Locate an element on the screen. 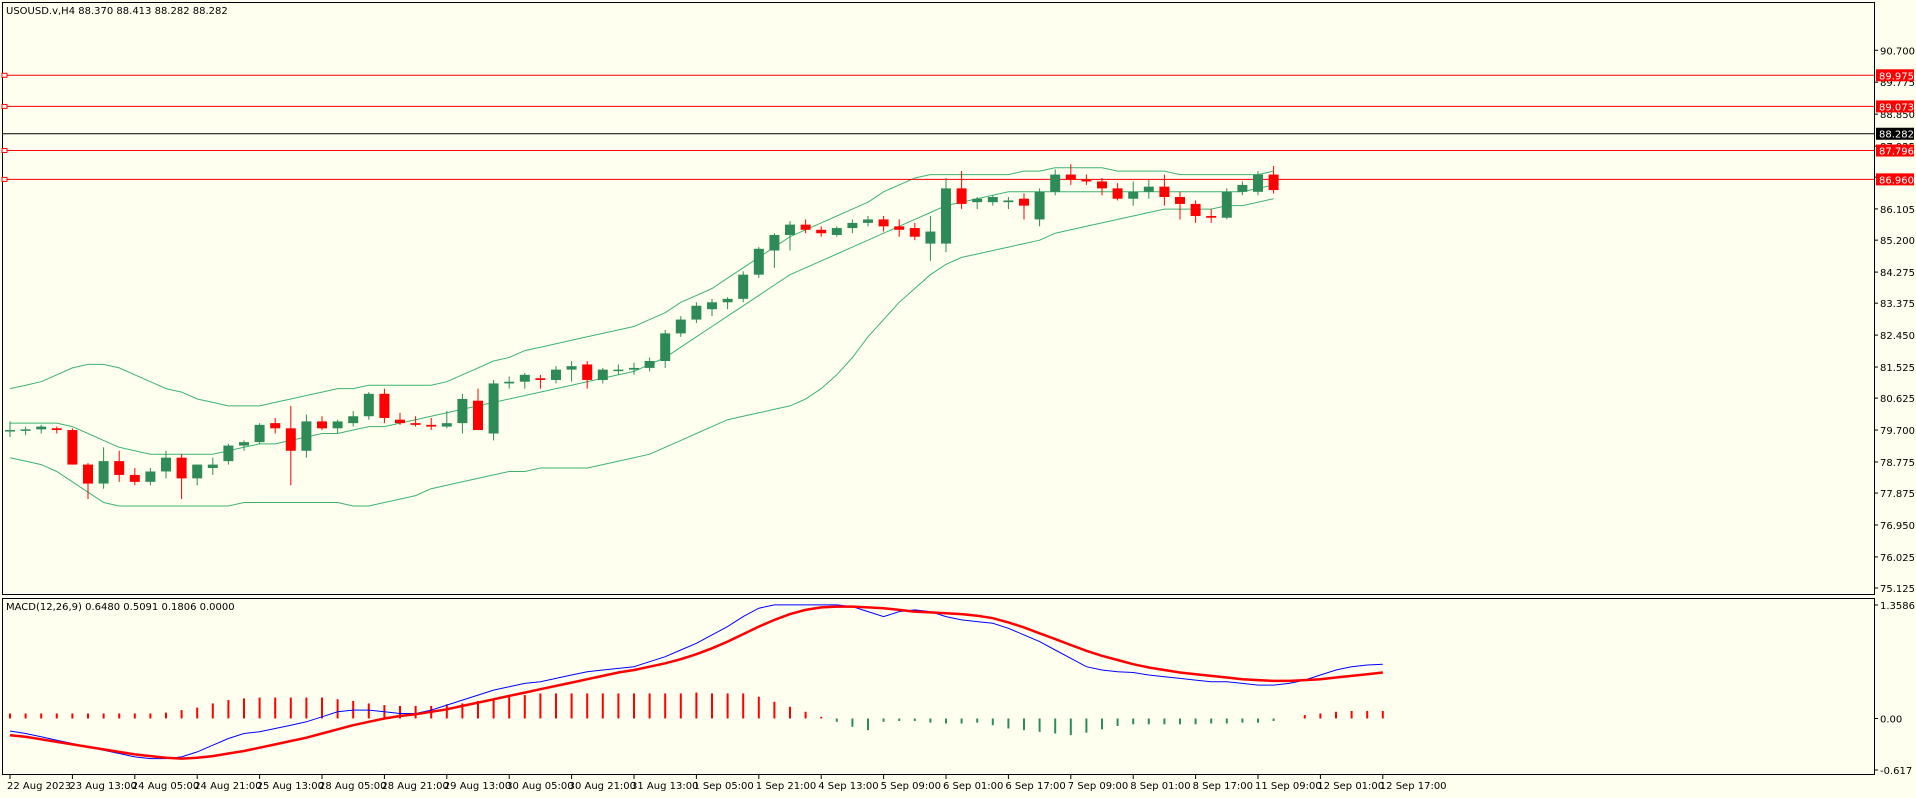  time-tick-label: 6 Sep 01:00 is located at coordinates (973, 786).